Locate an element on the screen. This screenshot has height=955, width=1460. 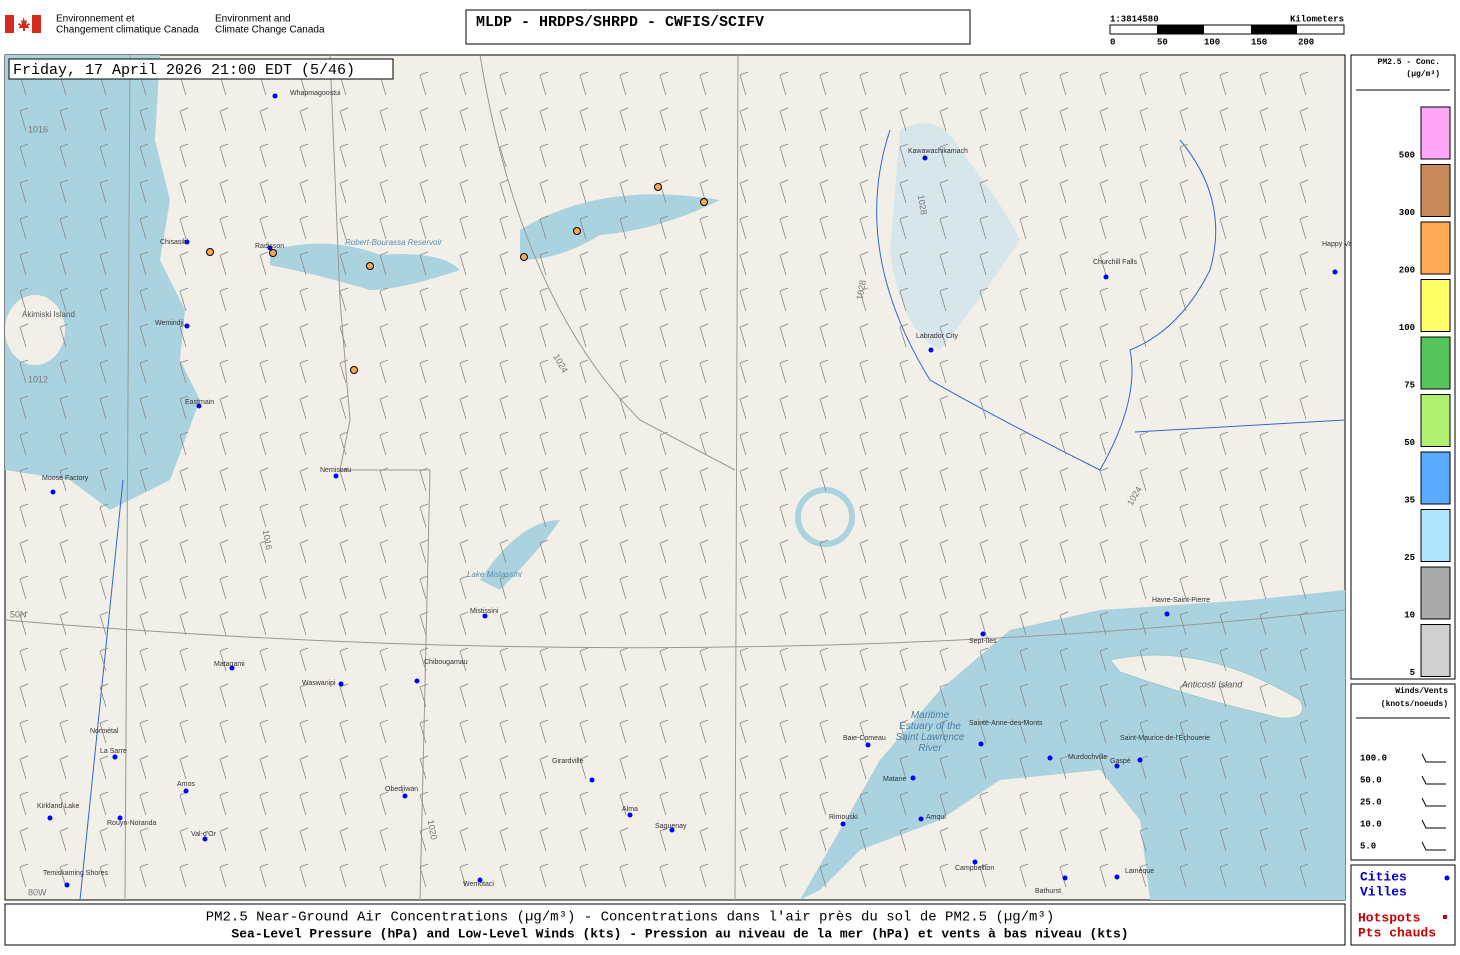
legend-swatch is located at coordinates (1435, 650).